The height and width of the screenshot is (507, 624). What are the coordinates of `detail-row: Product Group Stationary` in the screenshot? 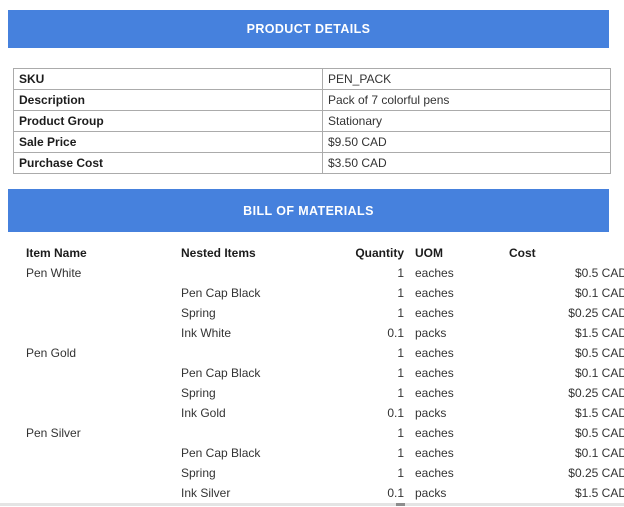 It's located at (312, 121).